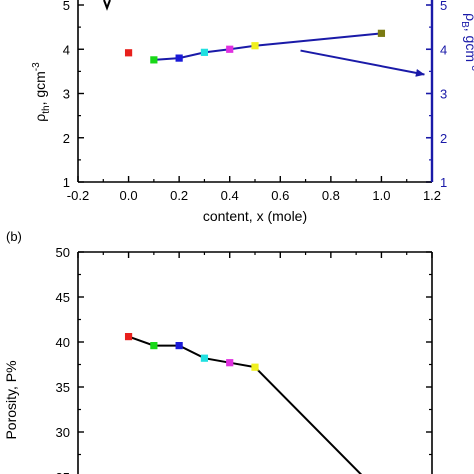  What do you see at coordinates (471, 66) in the screenshot?
I see `ylabel-right-exp: -3` at bounding box center [471, 66].